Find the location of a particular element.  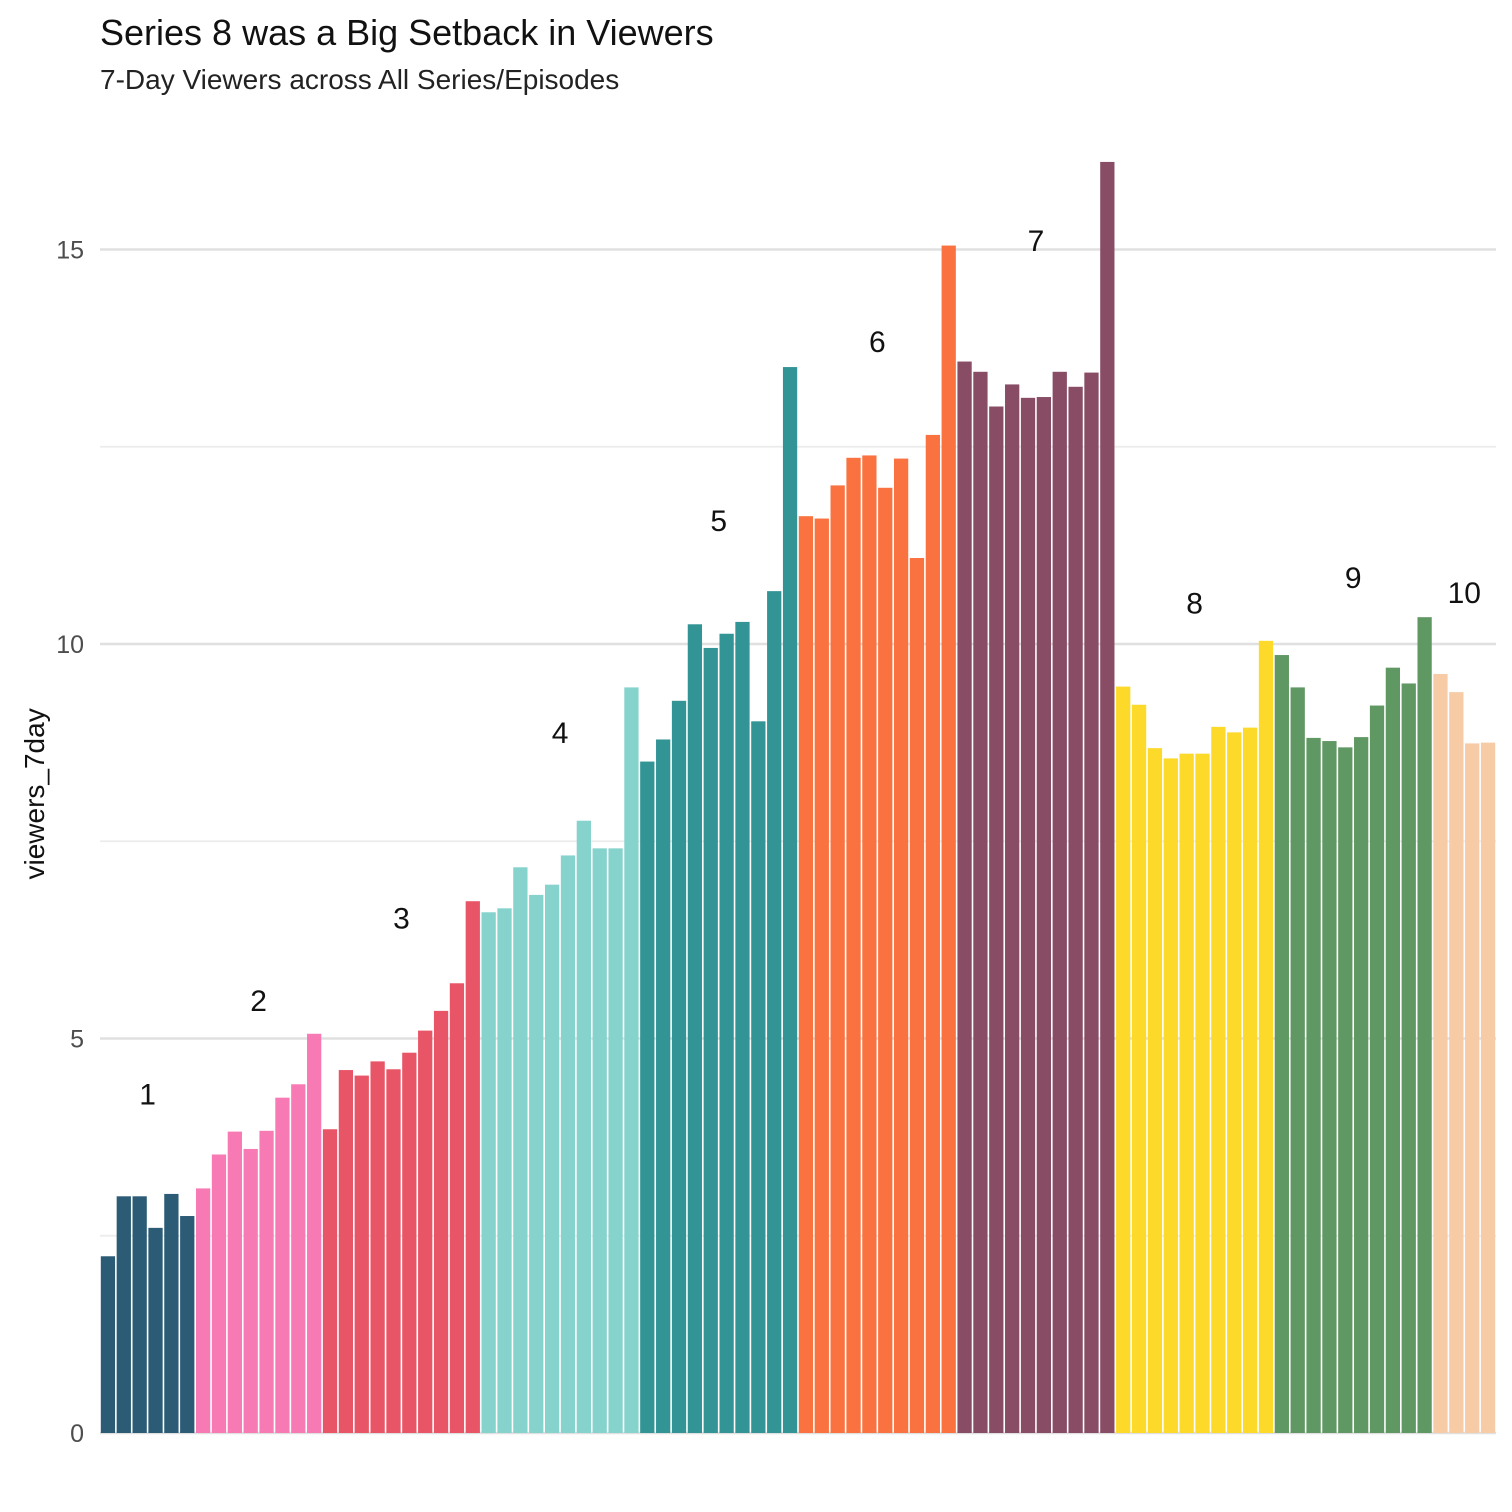

series-label: 5 is located at coordinates (718, 521).